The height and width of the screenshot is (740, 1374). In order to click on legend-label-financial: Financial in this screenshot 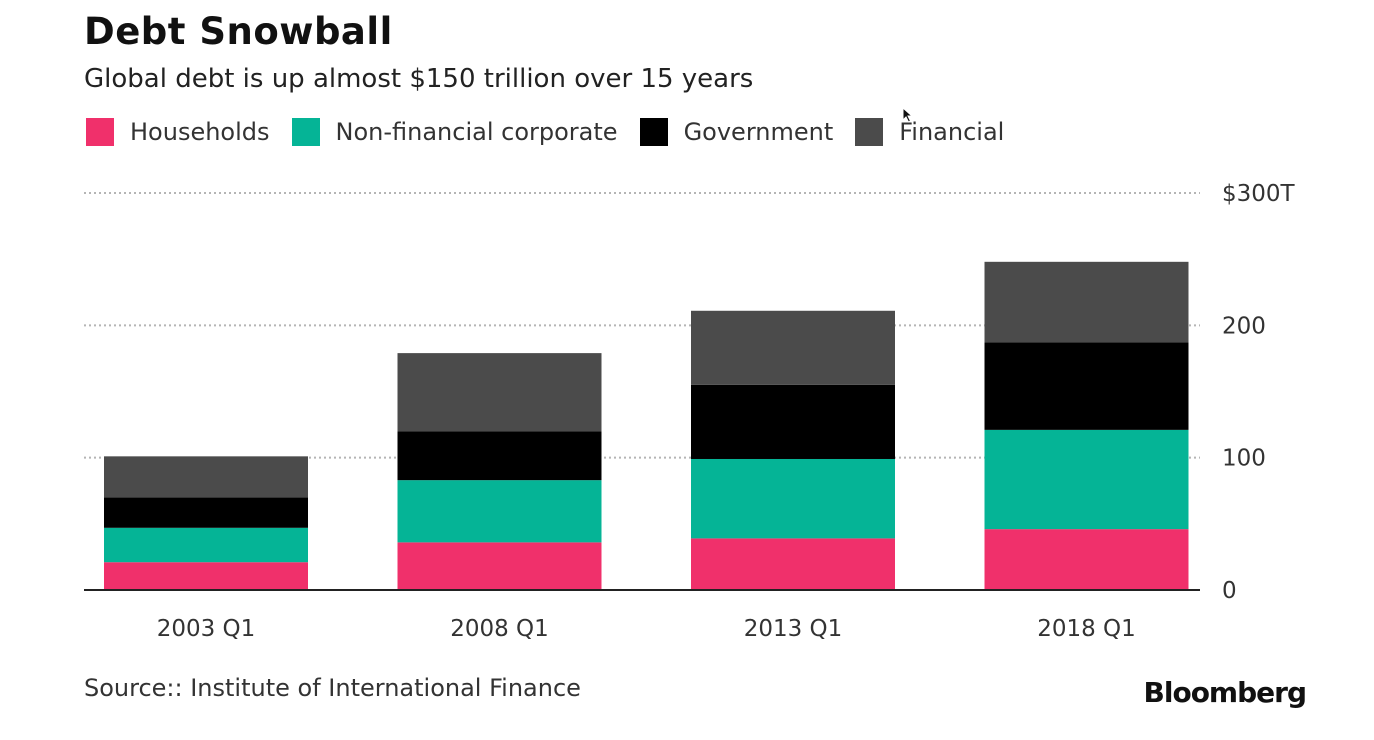, I will do `click(952, 132)`.